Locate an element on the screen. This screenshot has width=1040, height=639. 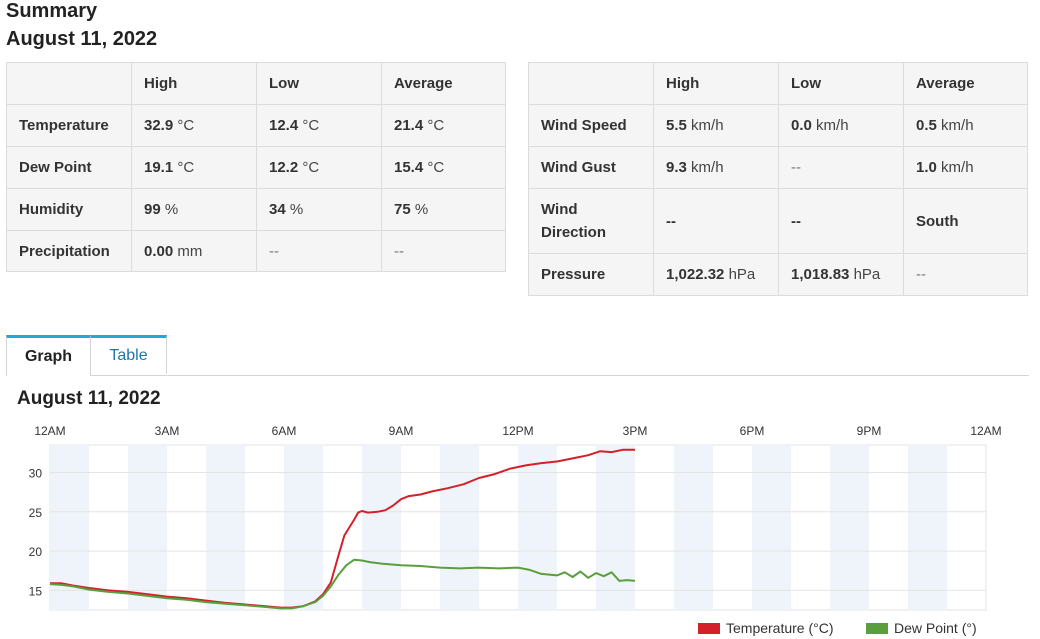
row-label-wind-direction: Wind Direction is located at coordinates (591, 221).